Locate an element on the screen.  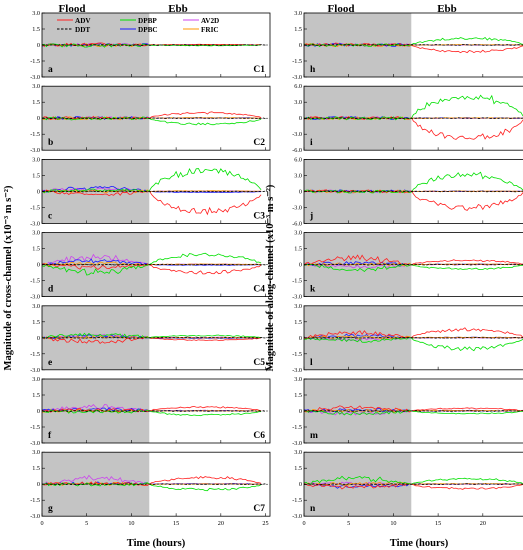
panel-d: 3.0 1.5 0 -1.5 -3.0 d C4 is located at coordinates (150, 265).